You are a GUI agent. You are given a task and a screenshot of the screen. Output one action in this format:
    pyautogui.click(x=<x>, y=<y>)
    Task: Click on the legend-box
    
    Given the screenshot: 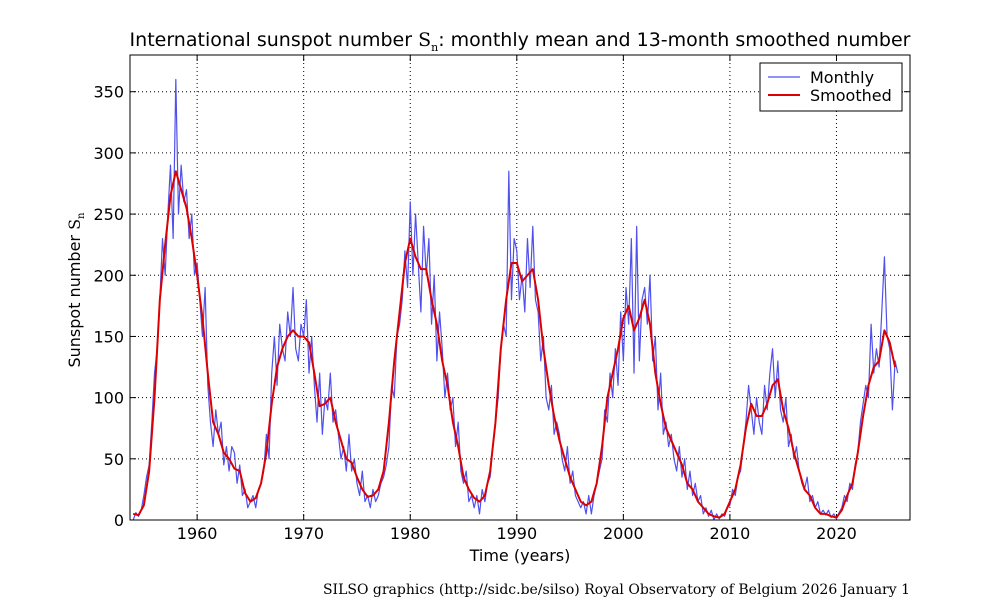 What is the action you would take?
    pyautogui.click(x=831, y=87)
    